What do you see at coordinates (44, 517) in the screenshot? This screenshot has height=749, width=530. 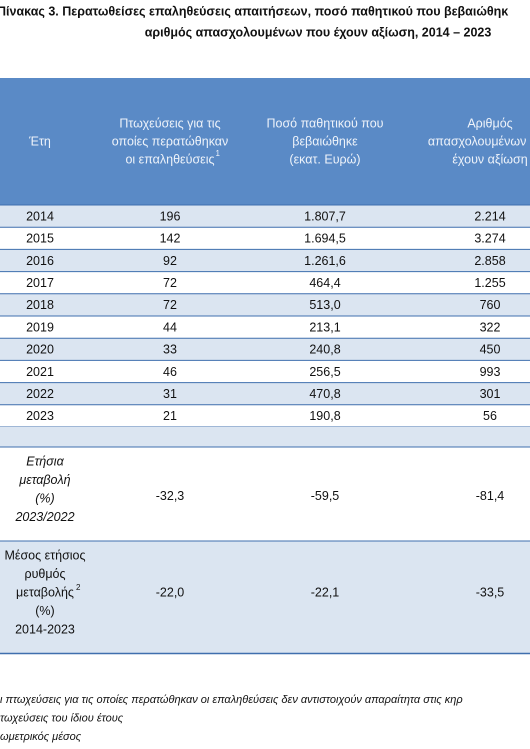 I see `summary-label: 2023/2022` at bounding box center [44, 517].